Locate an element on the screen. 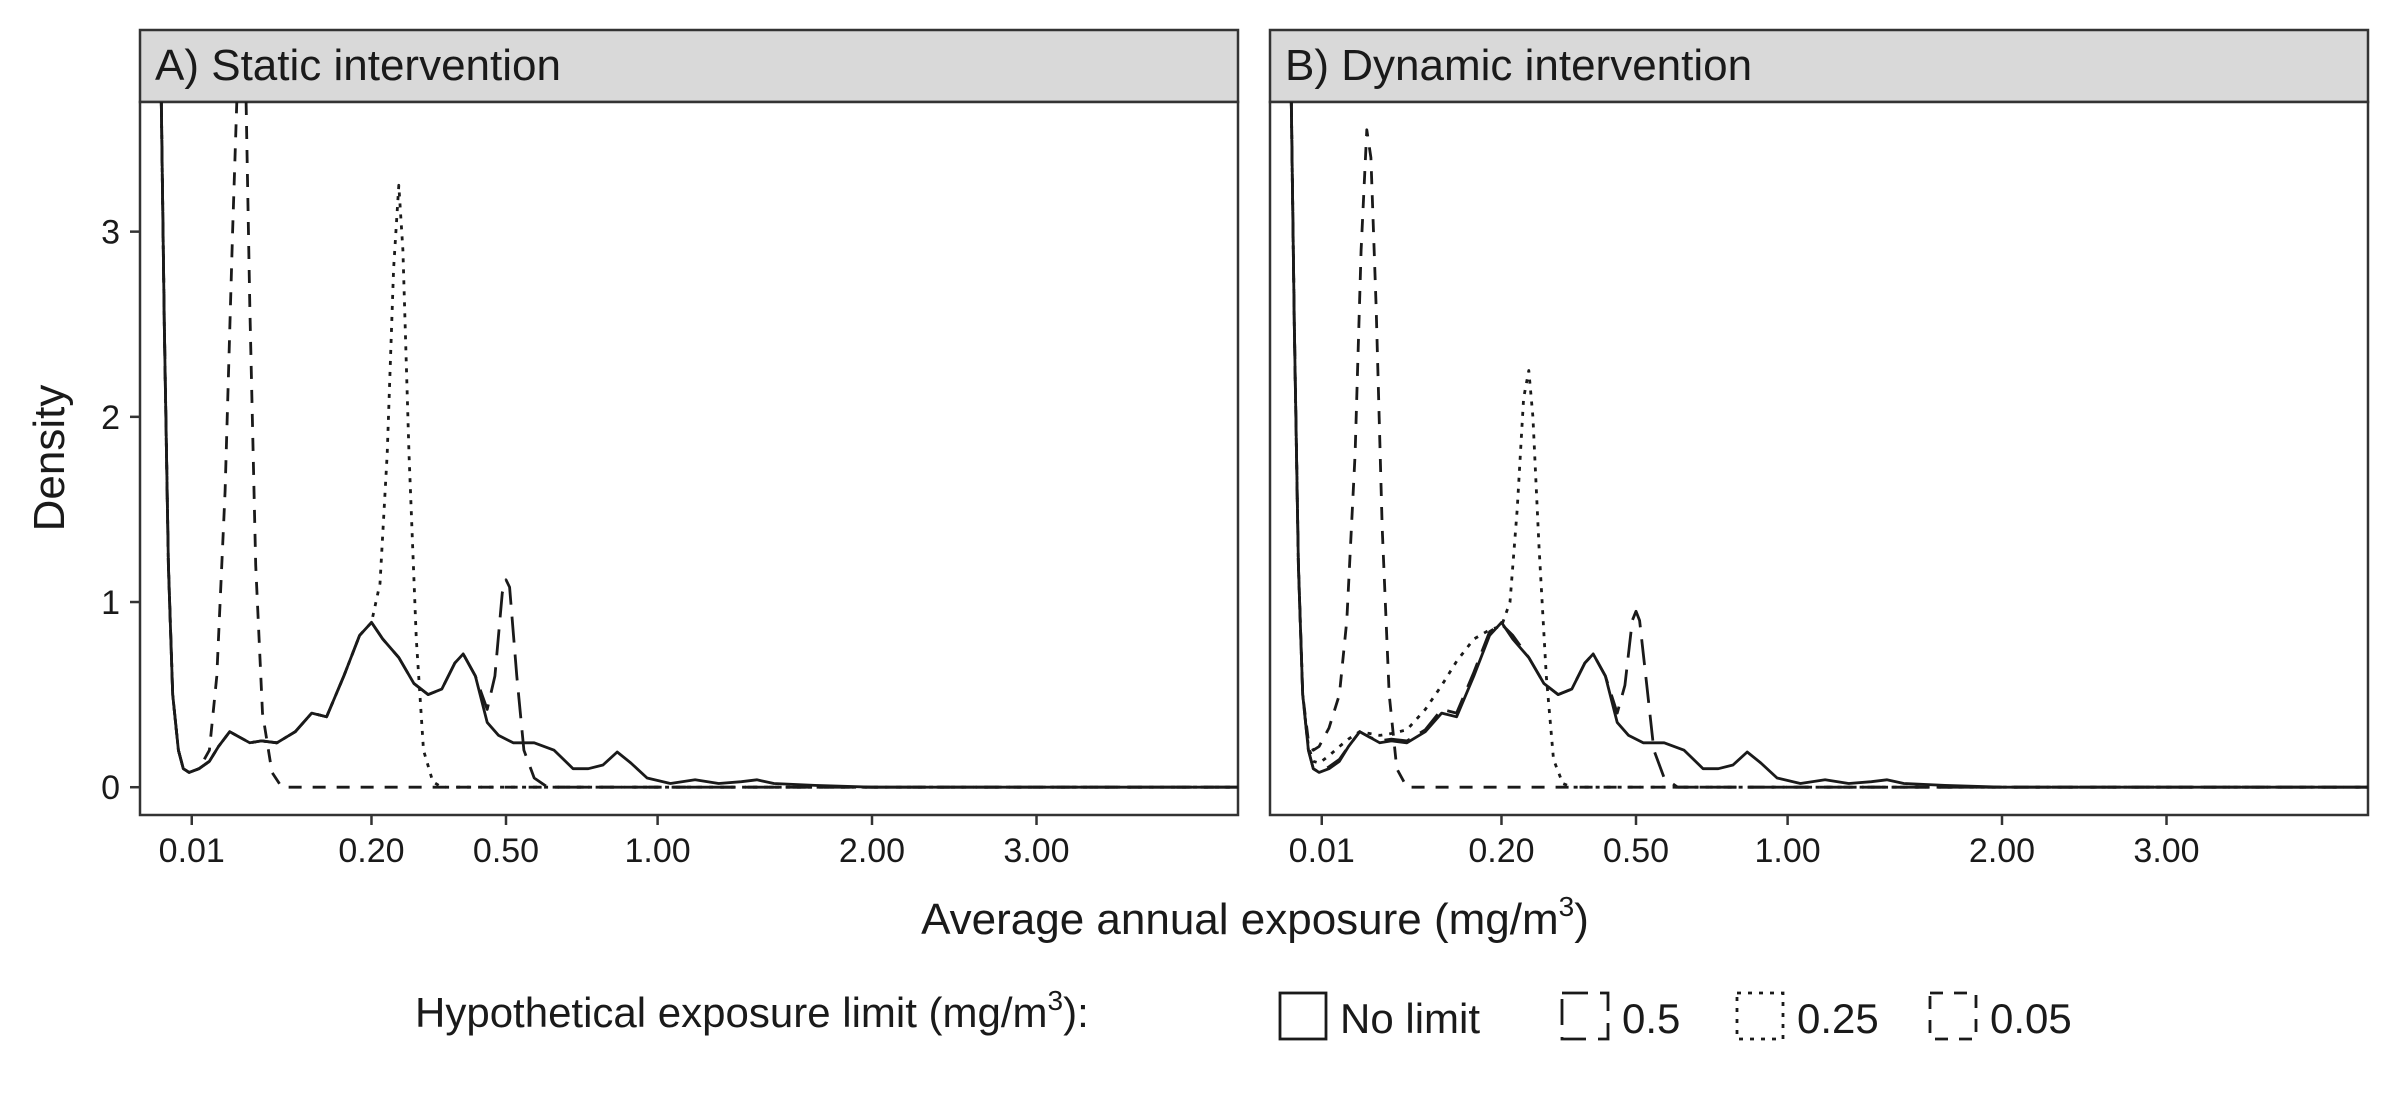 The image size is (2400, 1100). x-axis-title-sup: 3 is located at coordinates (1567, 906).